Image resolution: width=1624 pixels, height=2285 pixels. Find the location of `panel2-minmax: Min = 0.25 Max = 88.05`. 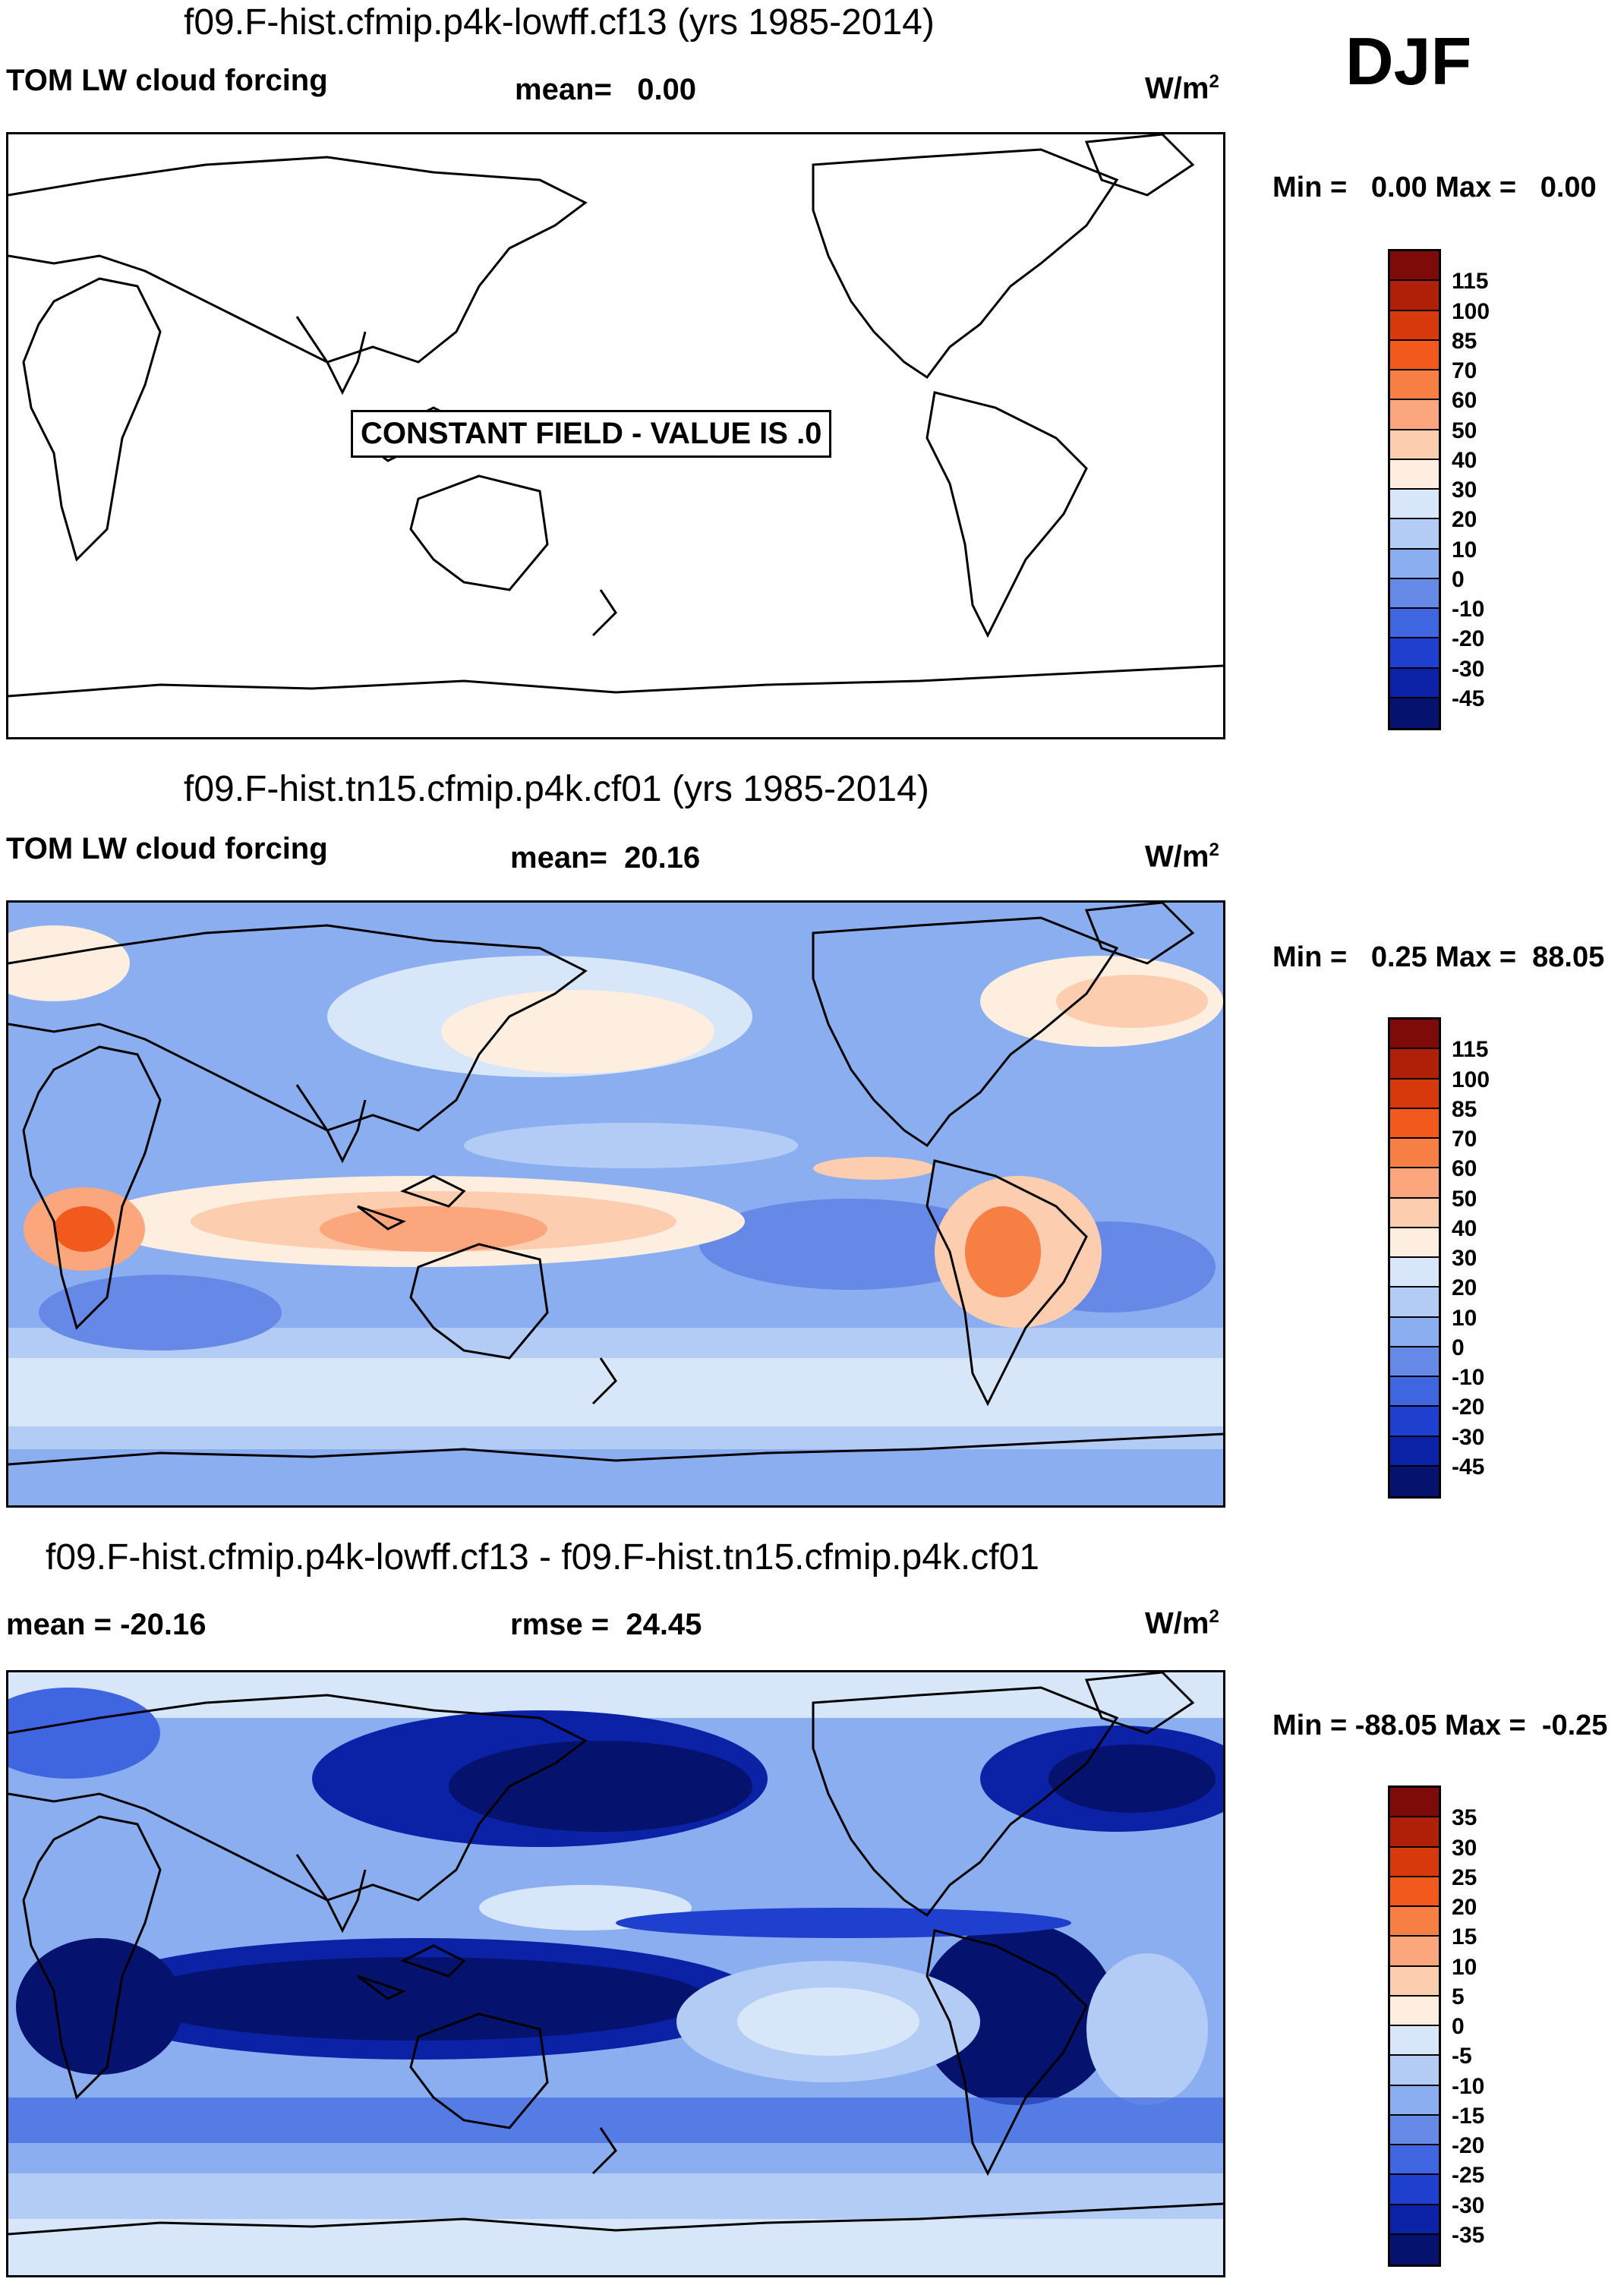

panel2-minmax: Min = 0.25 Max = 88.05 is located at coordinates (1439, 957).